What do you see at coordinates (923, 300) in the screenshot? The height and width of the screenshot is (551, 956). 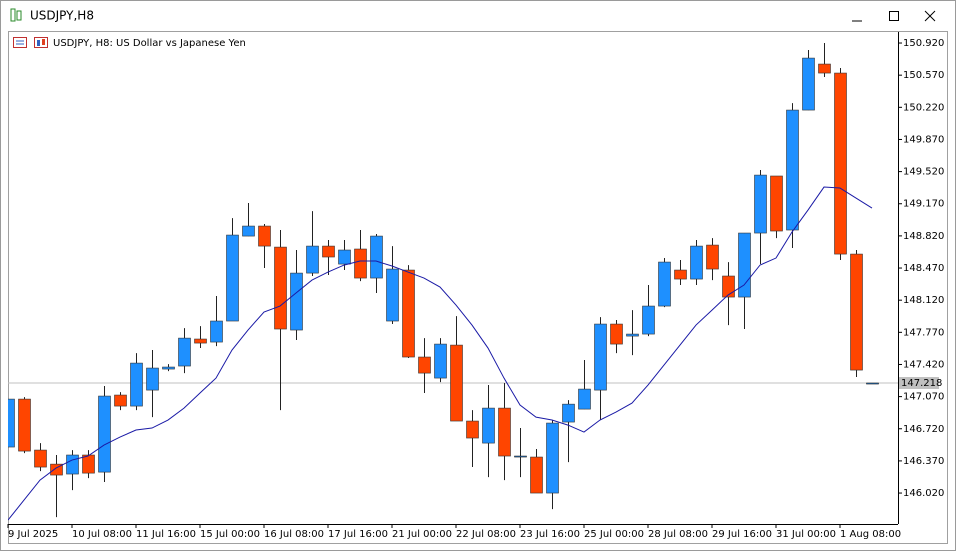 I see `y-tick-label: 148.120` at bounding box center [923, 300].